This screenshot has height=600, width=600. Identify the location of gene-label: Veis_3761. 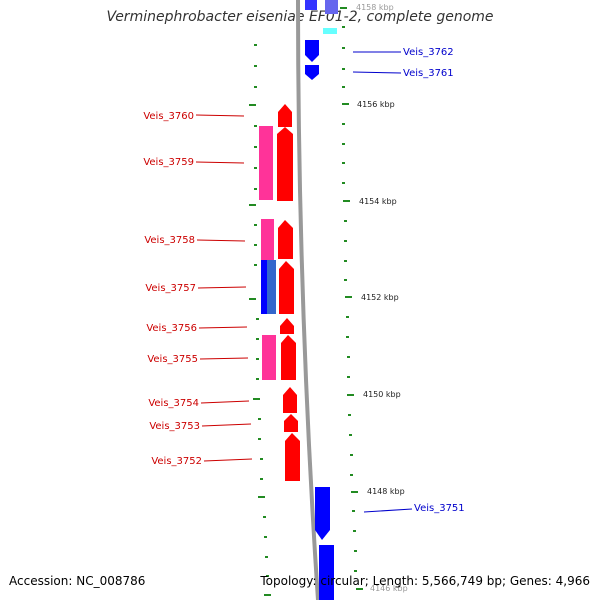
(428, 73).